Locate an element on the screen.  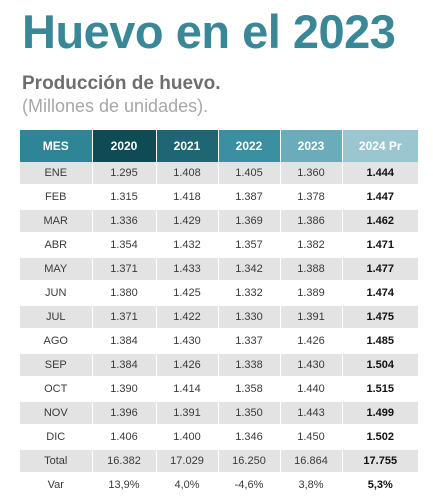
month-cell: JUN is located at coordinates (56, 293).